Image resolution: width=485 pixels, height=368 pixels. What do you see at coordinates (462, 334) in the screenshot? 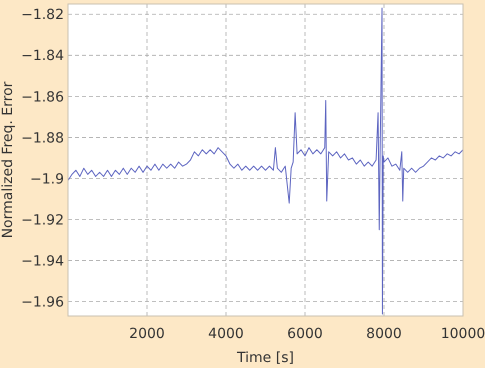
I see `x-tick-label: 10000` at bounding box center [462, 334].